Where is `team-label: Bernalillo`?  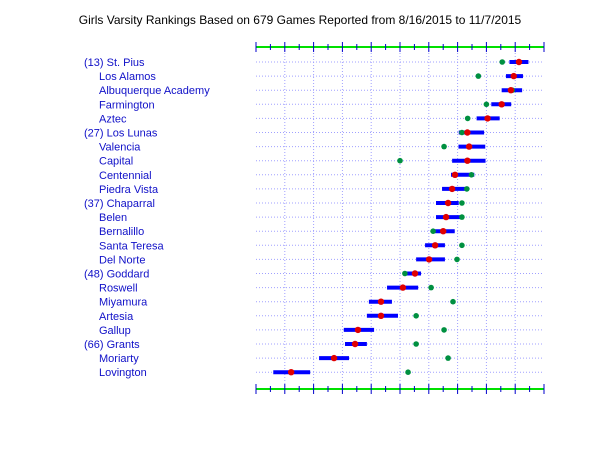 team-label: Bernalillo is located at coordinates (121, 232).